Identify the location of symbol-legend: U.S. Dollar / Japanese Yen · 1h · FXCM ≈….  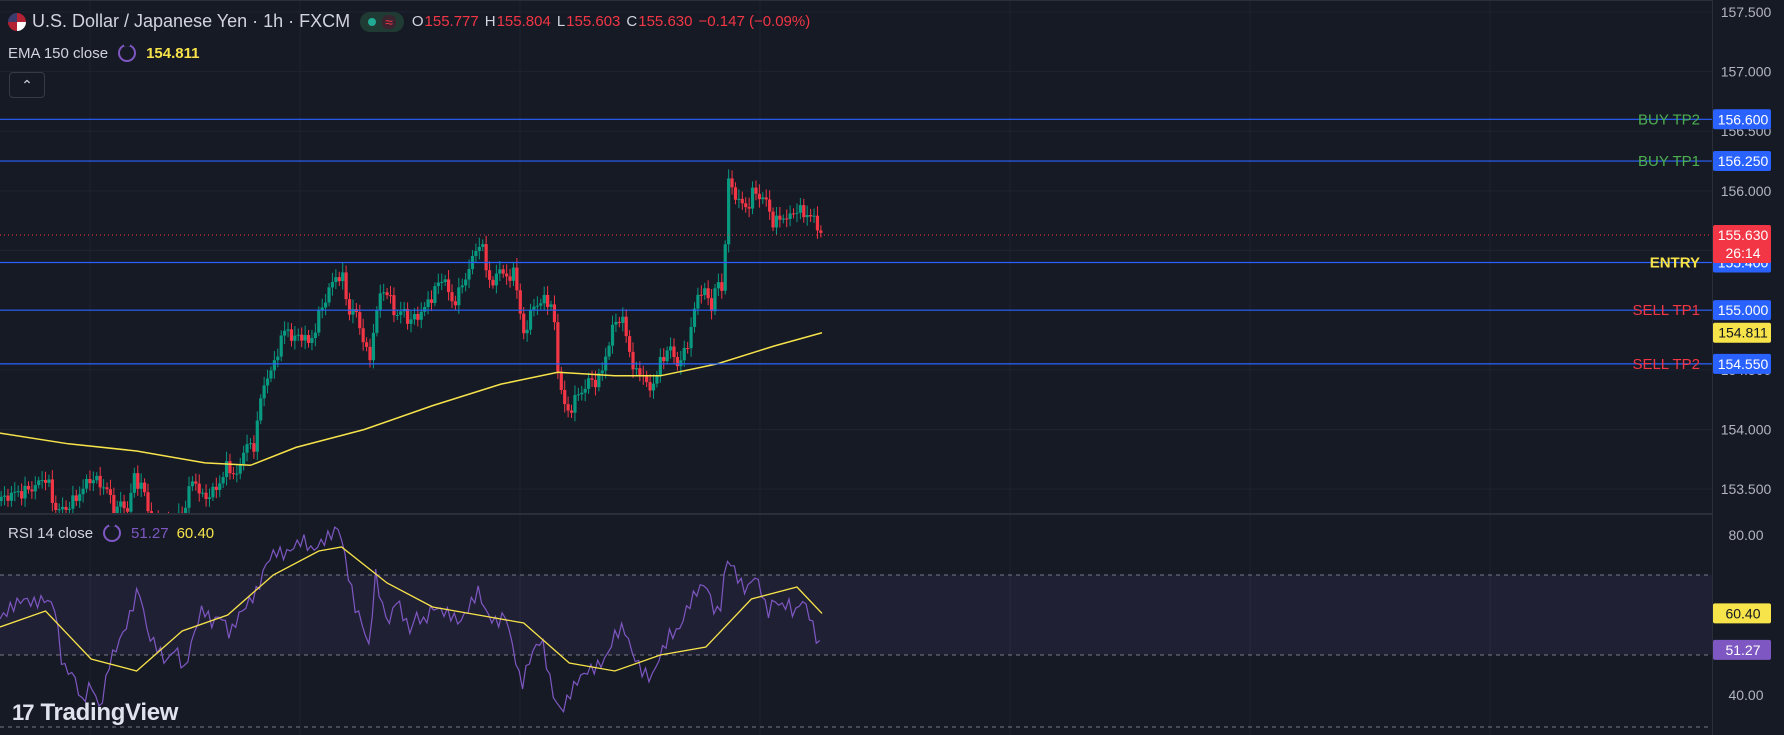
(409, 21).